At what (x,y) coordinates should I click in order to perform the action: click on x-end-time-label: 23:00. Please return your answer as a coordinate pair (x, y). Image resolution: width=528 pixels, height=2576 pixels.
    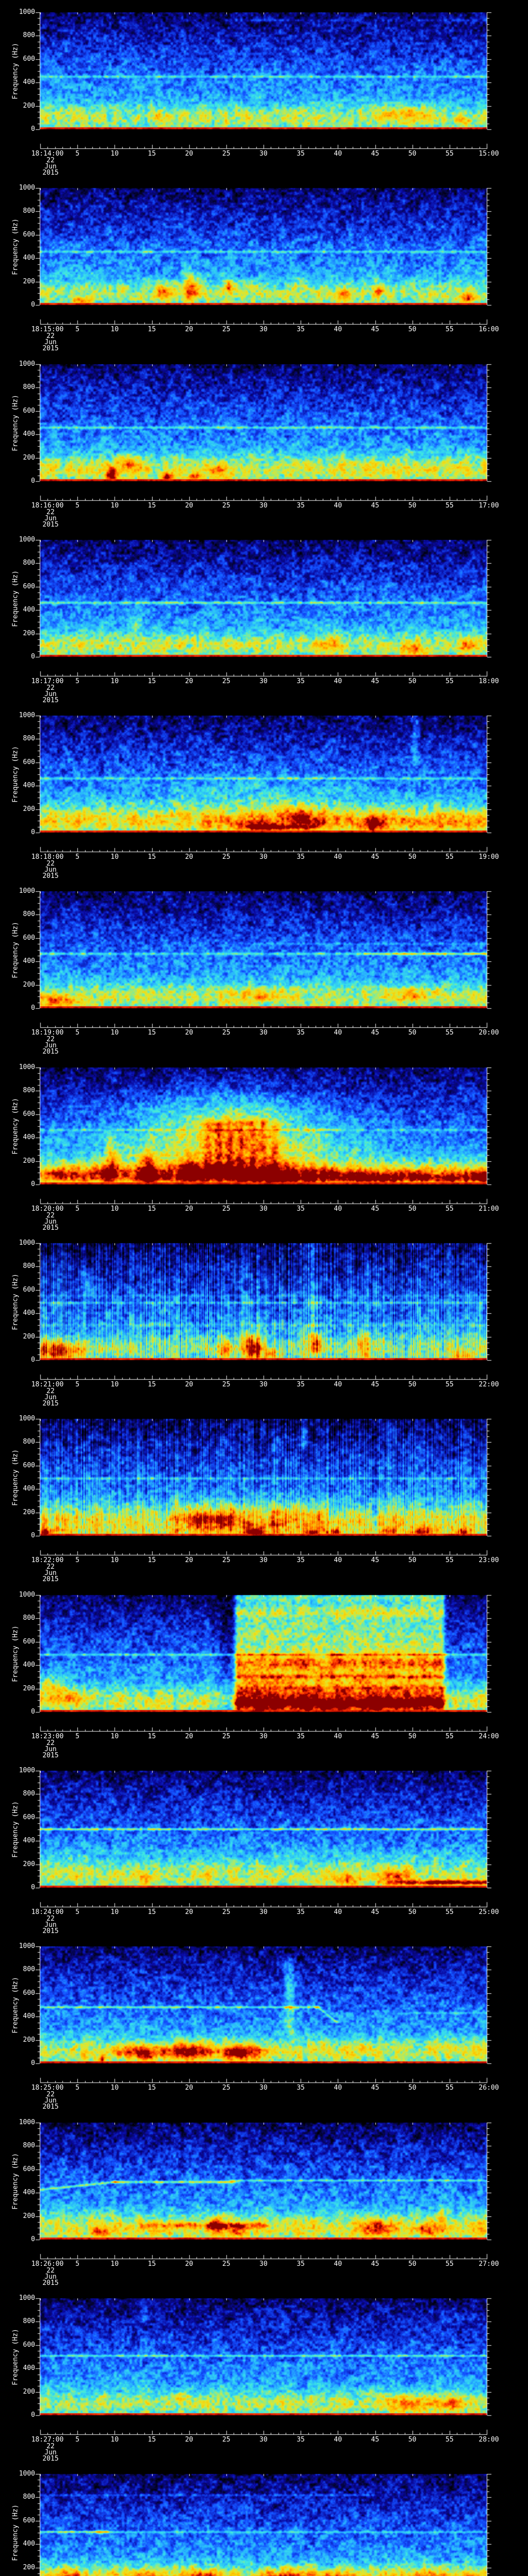
    Looking at the image, I should click on (488, 1560).